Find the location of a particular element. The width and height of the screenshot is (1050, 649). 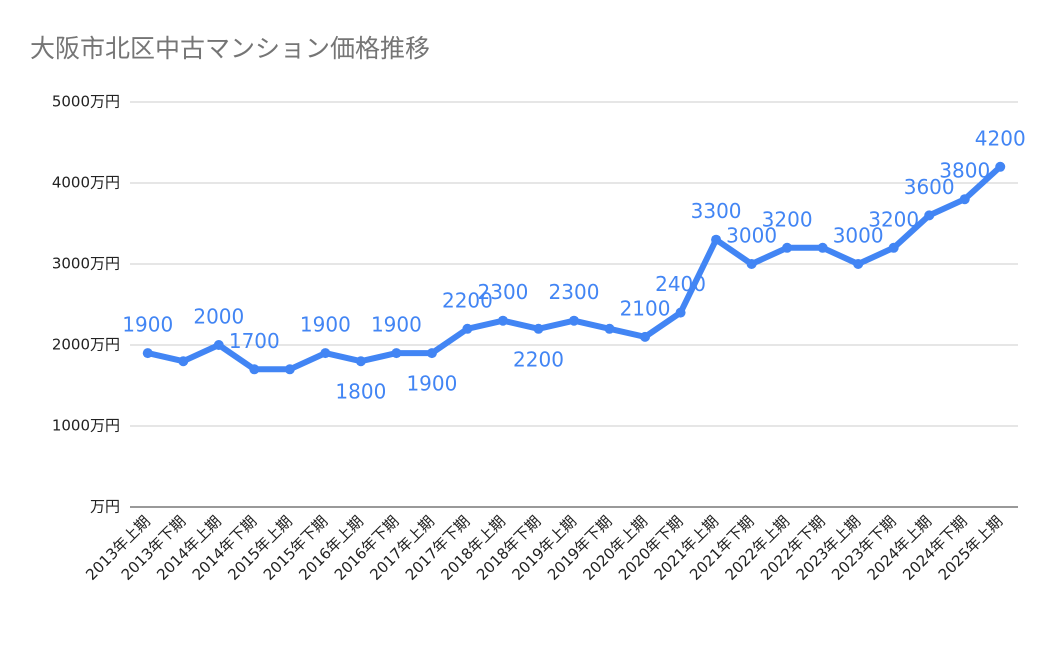

y-tick-label: 1000万円 is located at coordinates (86, 426).